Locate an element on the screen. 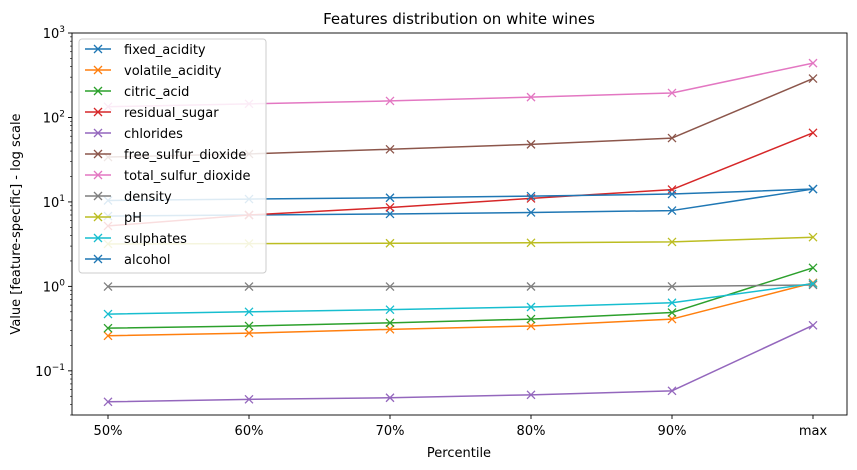 The height and width of the screenshot is (470, 857). legend-label: pH is located at coordinates (133, 218).